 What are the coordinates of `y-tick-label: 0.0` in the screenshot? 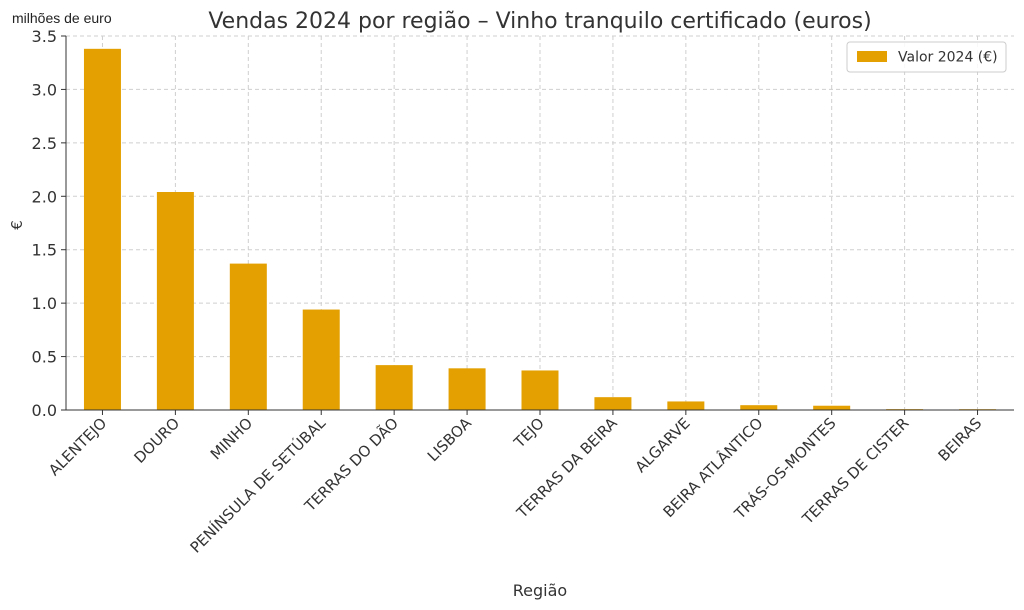 It's located at (44, 410).